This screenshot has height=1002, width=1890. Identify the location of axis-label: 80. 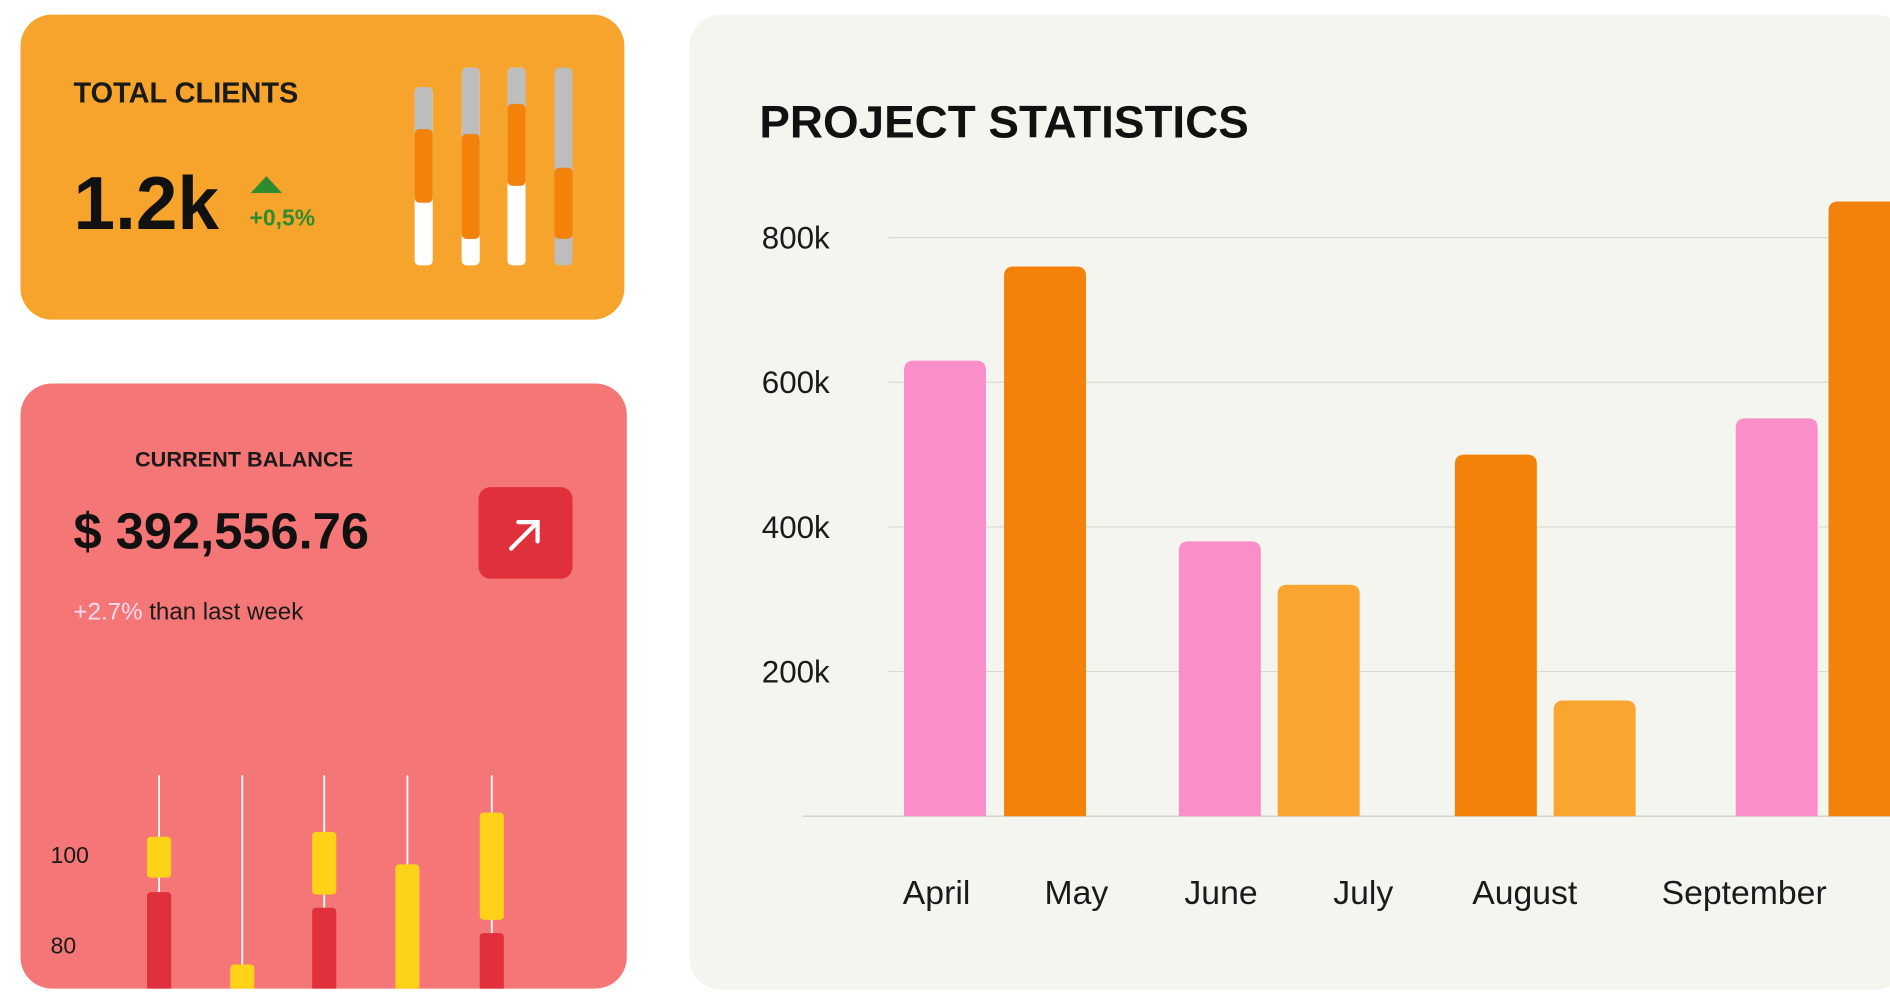
(63, 946).